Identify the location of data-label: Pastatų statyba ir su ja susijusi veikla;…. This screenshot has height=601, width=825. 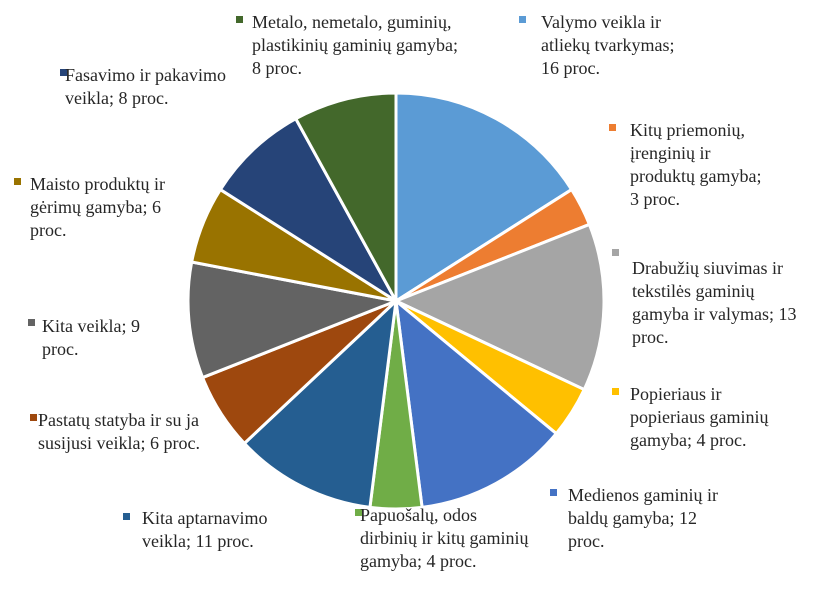
(119, 431).